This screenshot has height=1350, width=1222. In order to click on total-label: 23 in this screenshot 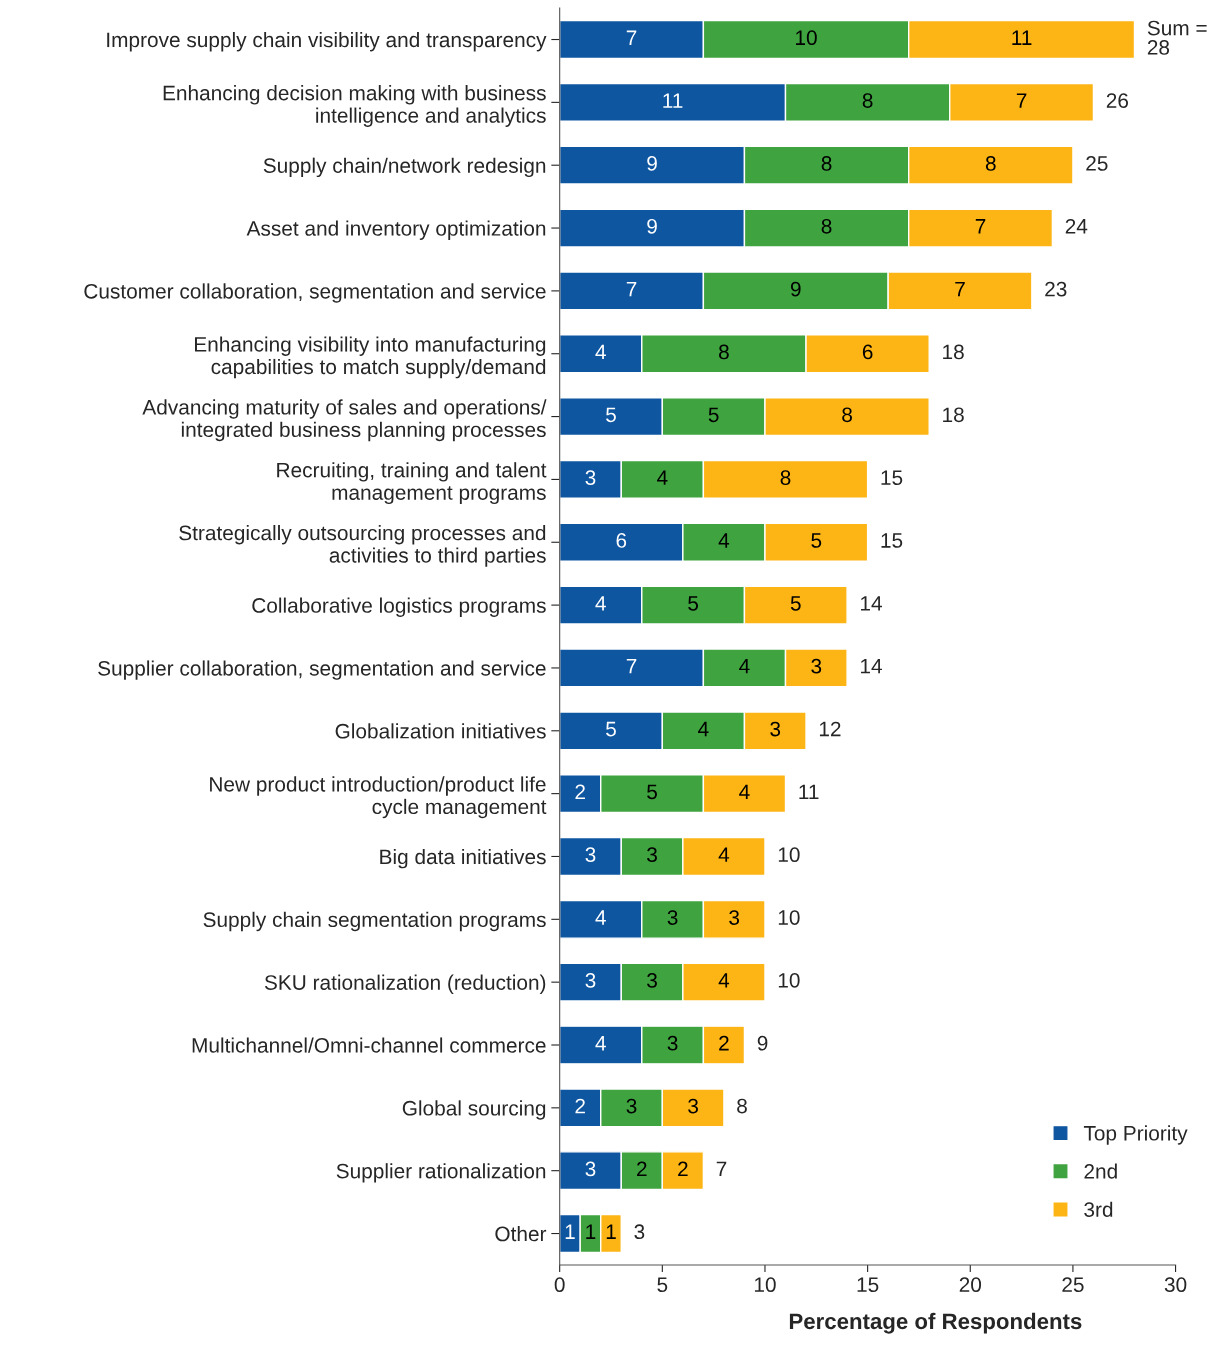, I will do `click(1056, 289)`.